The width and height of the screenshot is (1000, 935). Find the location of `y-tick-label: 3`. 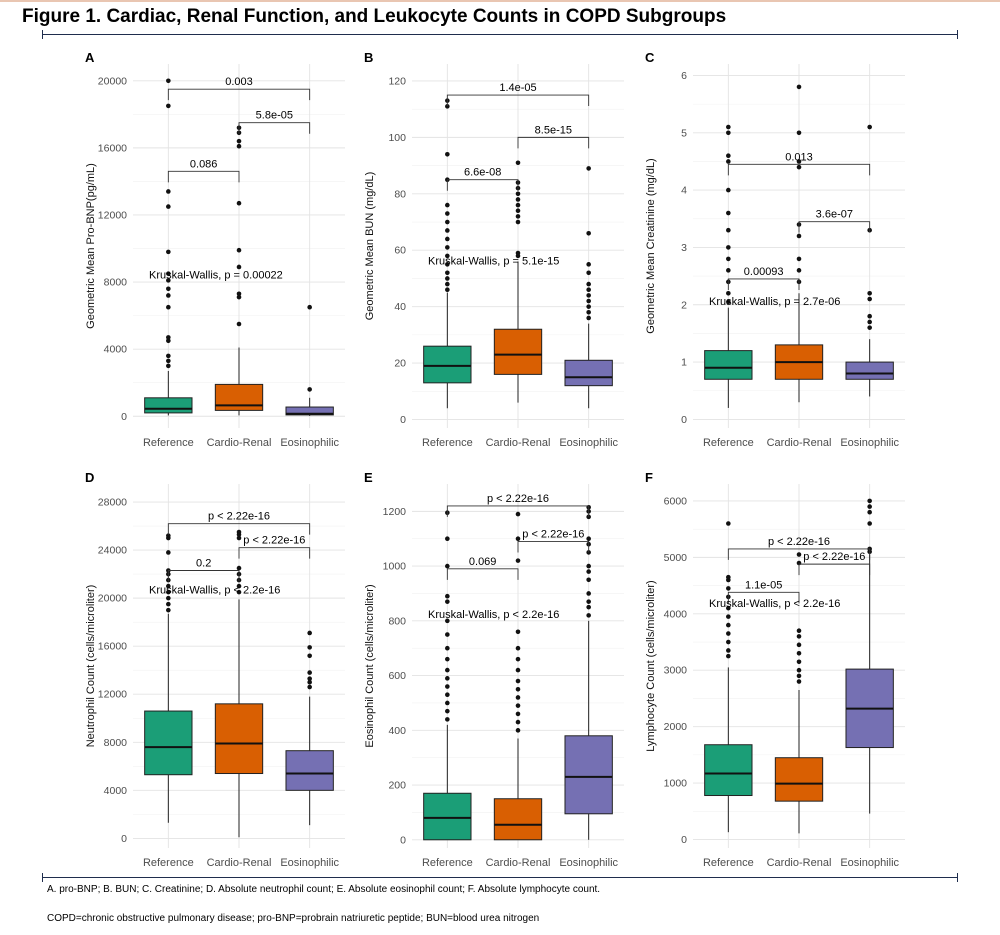

y-tick-label: 3 is located at coordinates (684, 248).